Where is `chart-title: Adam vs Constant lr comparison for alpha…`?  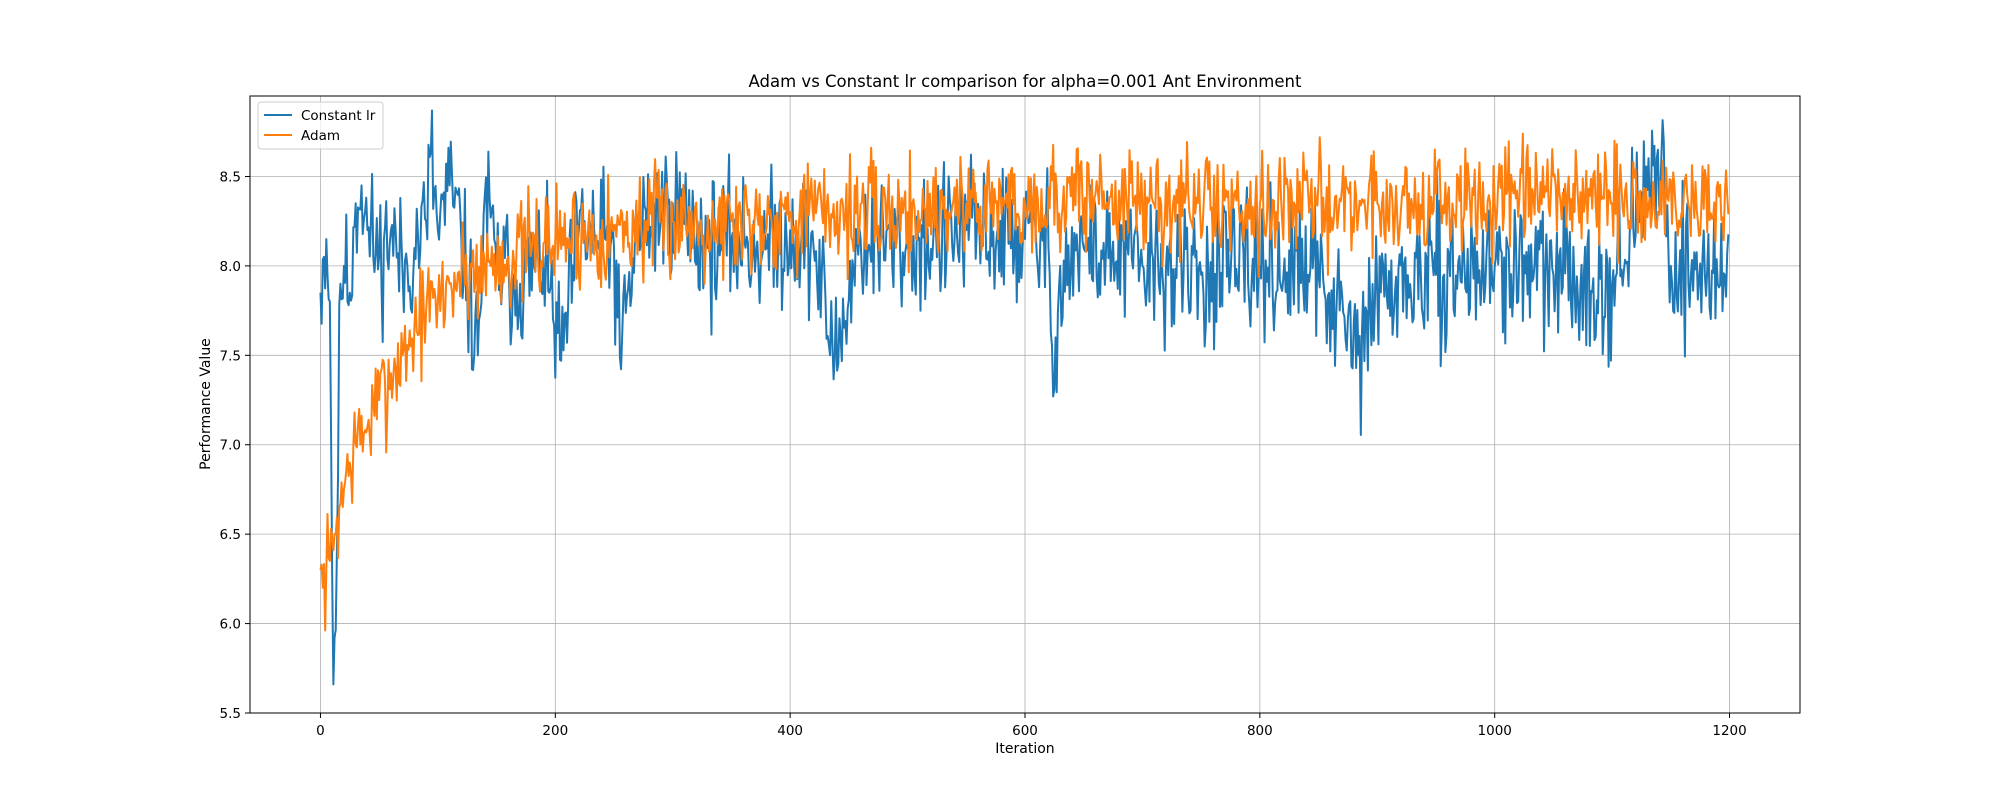 chart-title: Adam vs Constant lr comparison for alpha… is located at coordinates (1025, 81).